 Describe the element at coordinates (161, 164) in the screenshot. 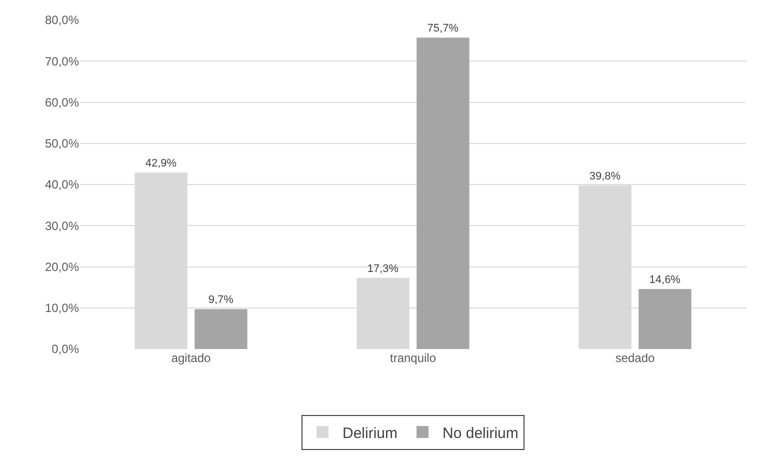

I see `data-label: 42,9%` at that location.